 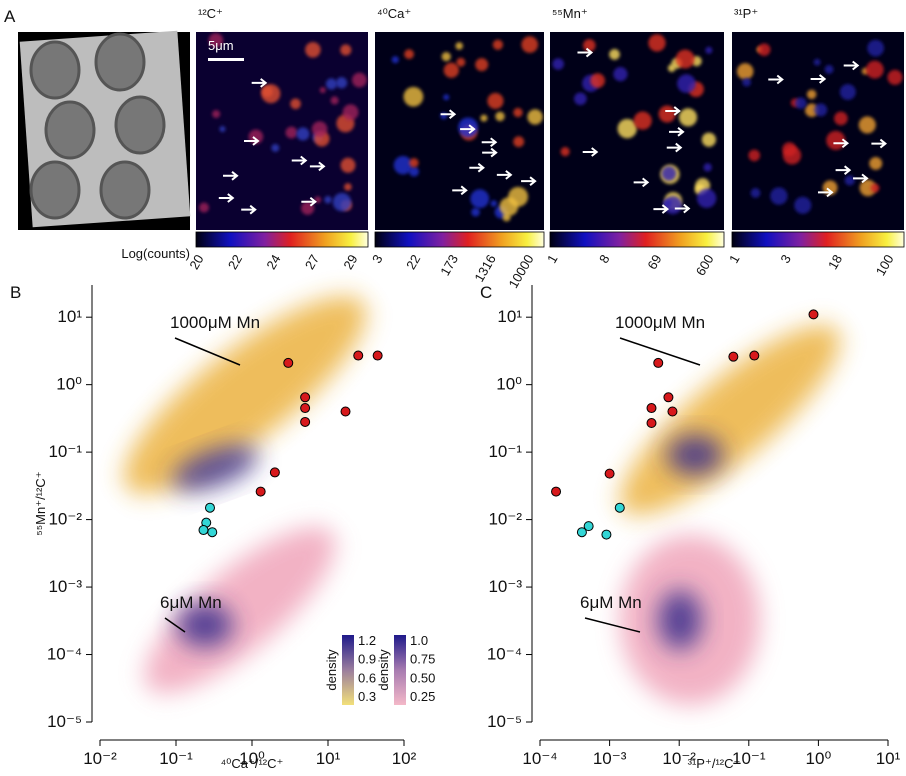 What do you see at coordinates (100, 758) in the screenshot?
I see `x-tick-label: 10⁻²` at bounding box center [100, 758].